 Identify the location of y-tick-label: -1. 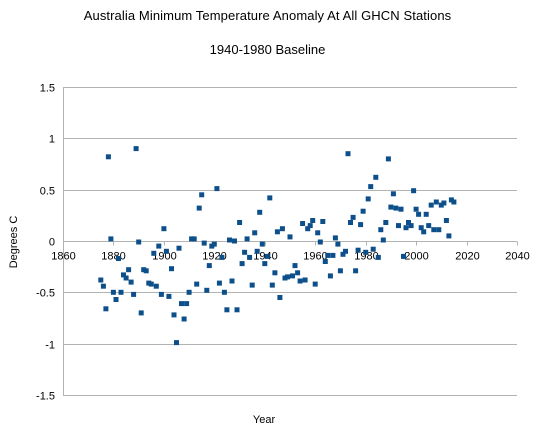
(50, 346).